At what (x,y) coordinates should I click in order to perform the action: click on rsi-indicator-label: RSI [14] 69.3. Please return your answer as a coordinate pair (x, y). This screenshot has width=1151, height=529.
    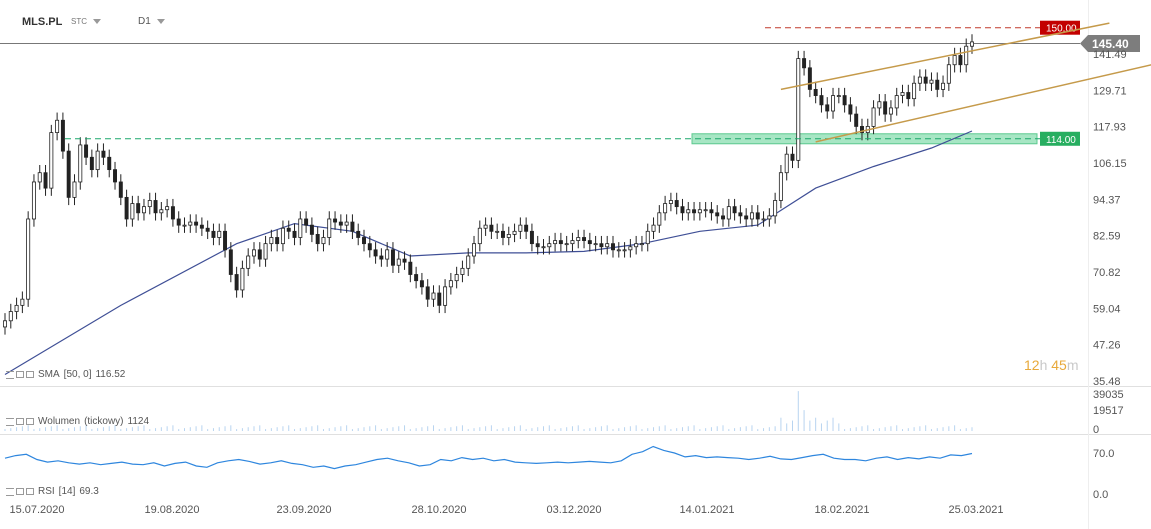
    Looking at the image, I should click on (52, 491).